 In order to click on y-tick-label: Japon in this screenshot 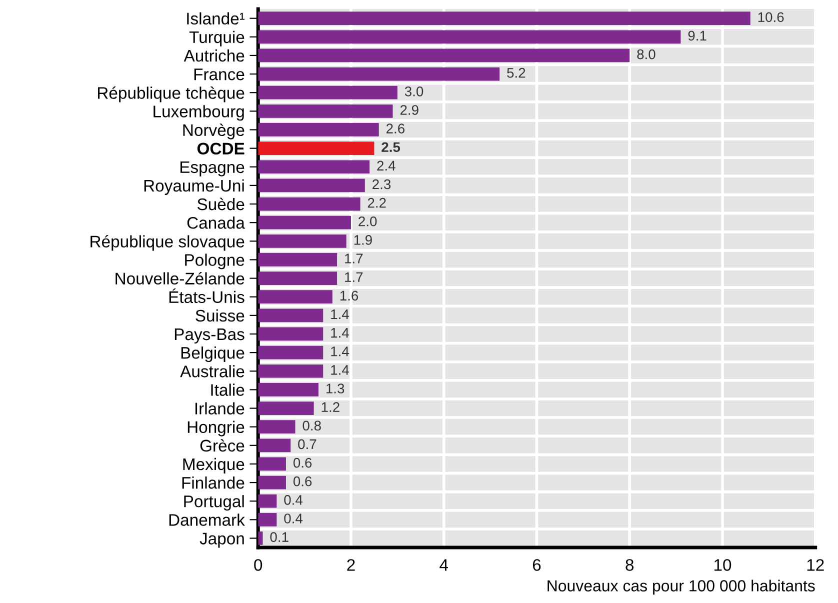, I will do `click(222, 540)`.